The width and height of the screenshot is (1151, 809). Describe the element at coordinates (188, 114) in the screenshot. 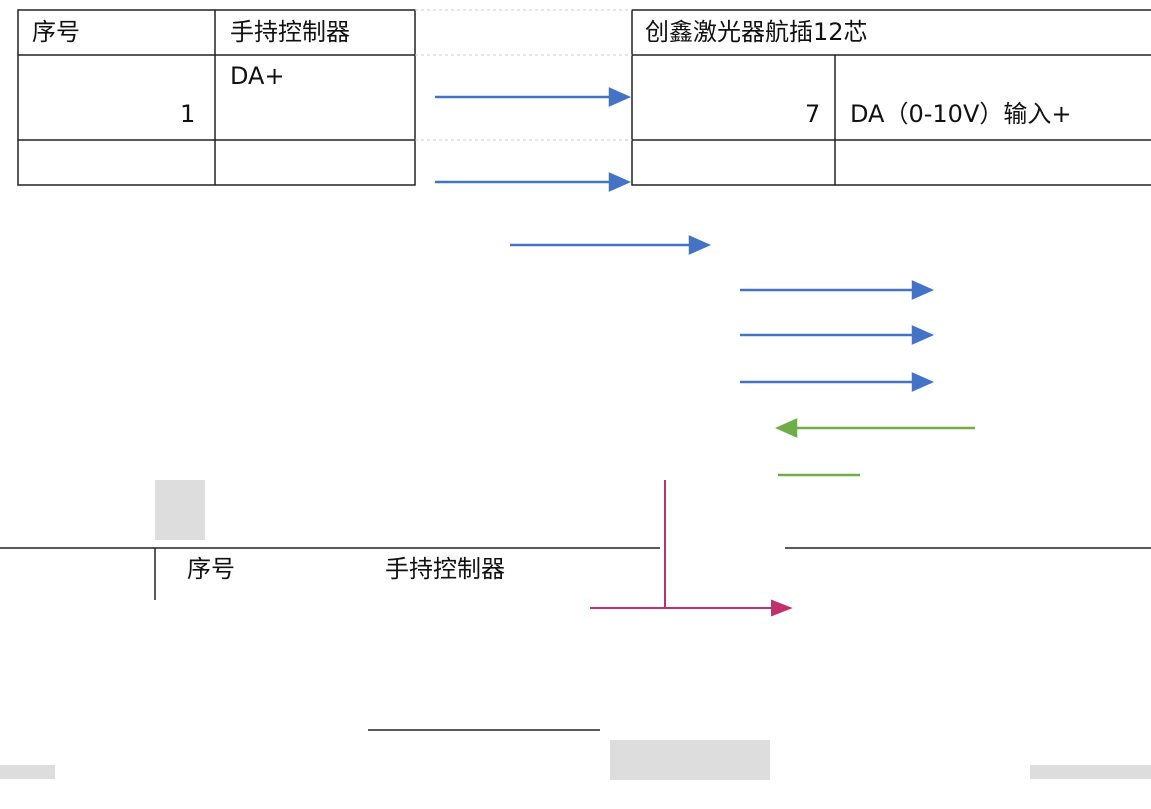

I see `cell: 1` at that location.